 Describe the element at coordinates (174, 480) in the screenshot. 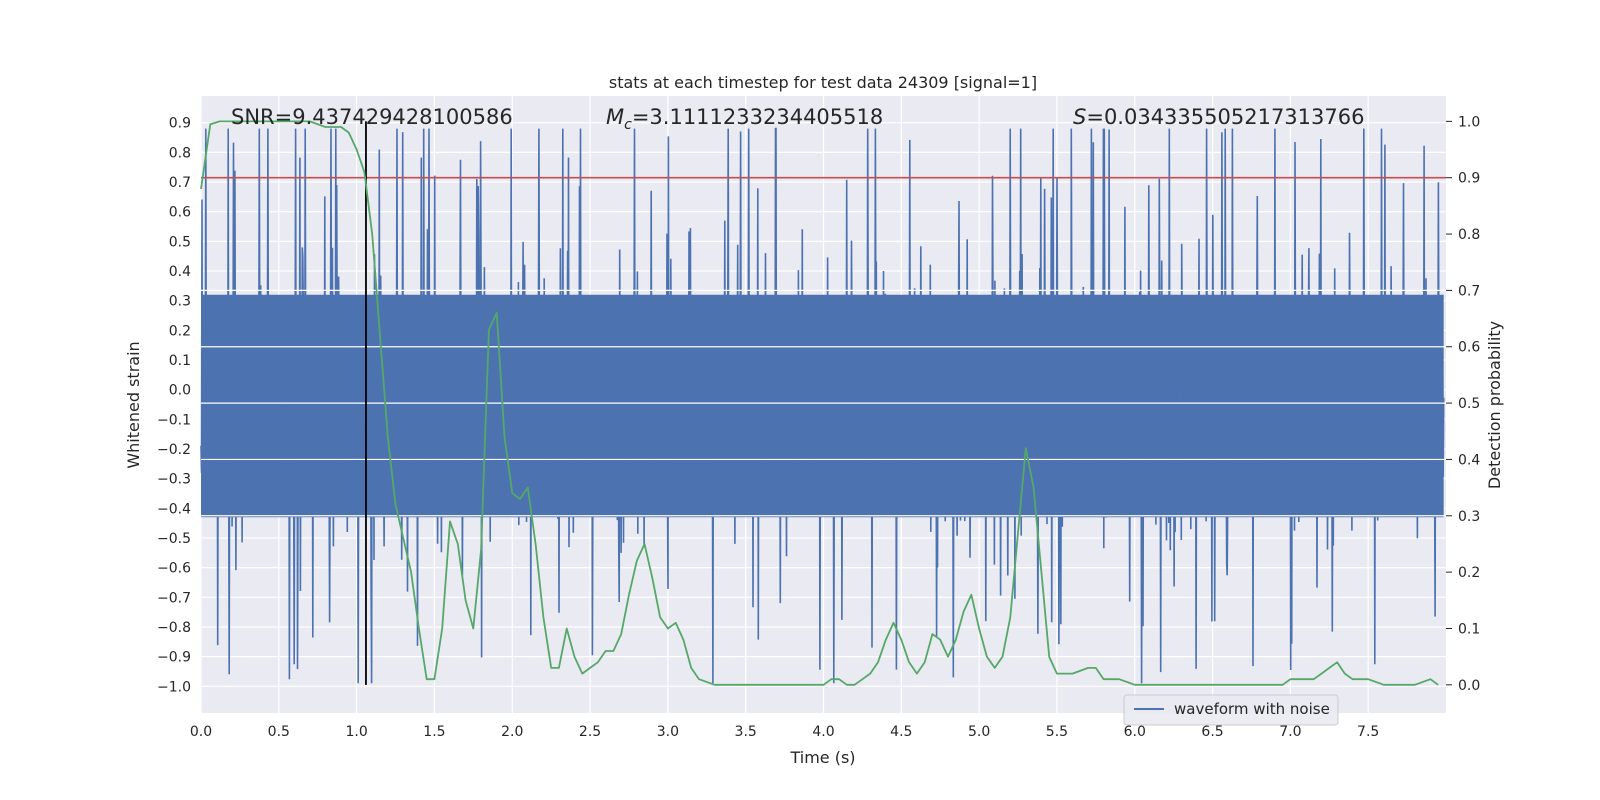

I see `y-left-tick-label: −0.3` at that location.